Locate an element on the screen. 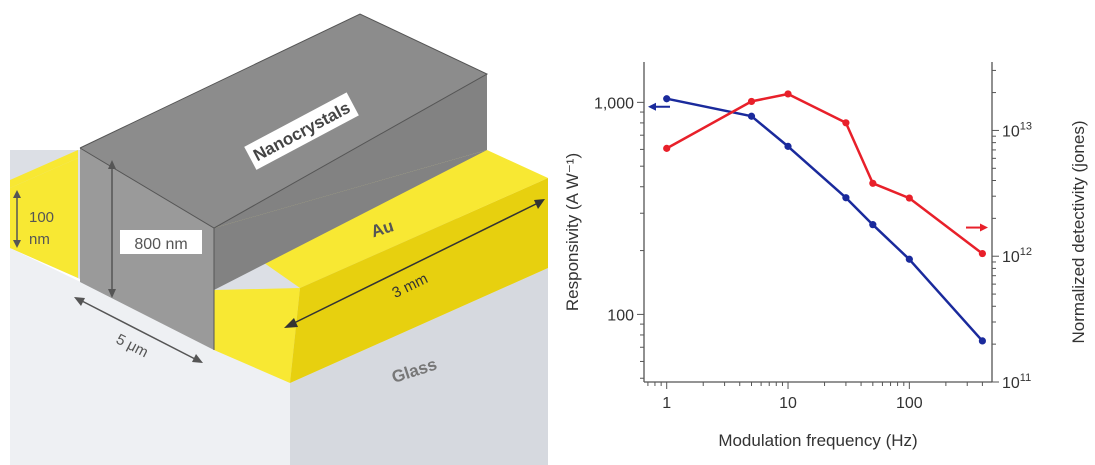  y-axis-left-label: Responsivity (A W⁻¹) is located at coordinates (572, 232).